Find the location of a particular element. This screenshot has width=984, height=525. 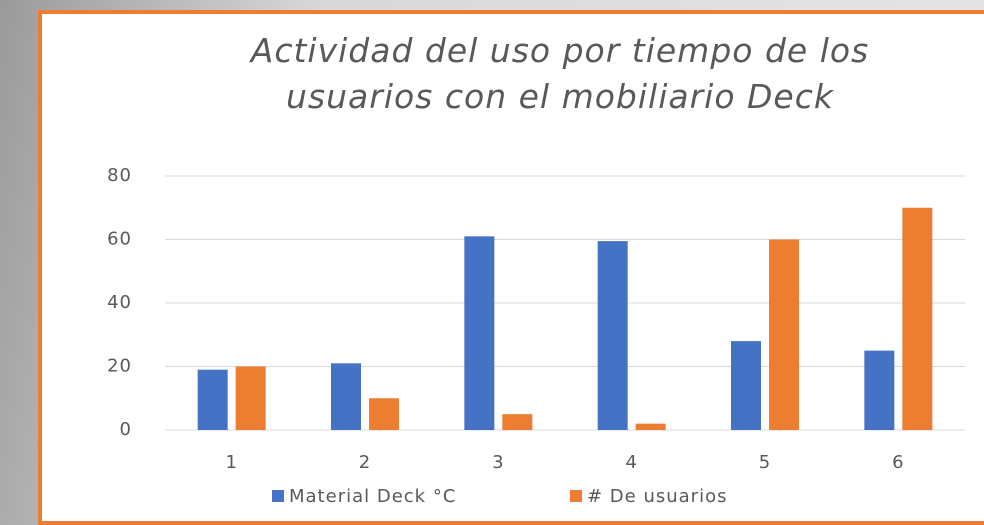

x-tick-label: 1 is located at coordinates (231, 462).